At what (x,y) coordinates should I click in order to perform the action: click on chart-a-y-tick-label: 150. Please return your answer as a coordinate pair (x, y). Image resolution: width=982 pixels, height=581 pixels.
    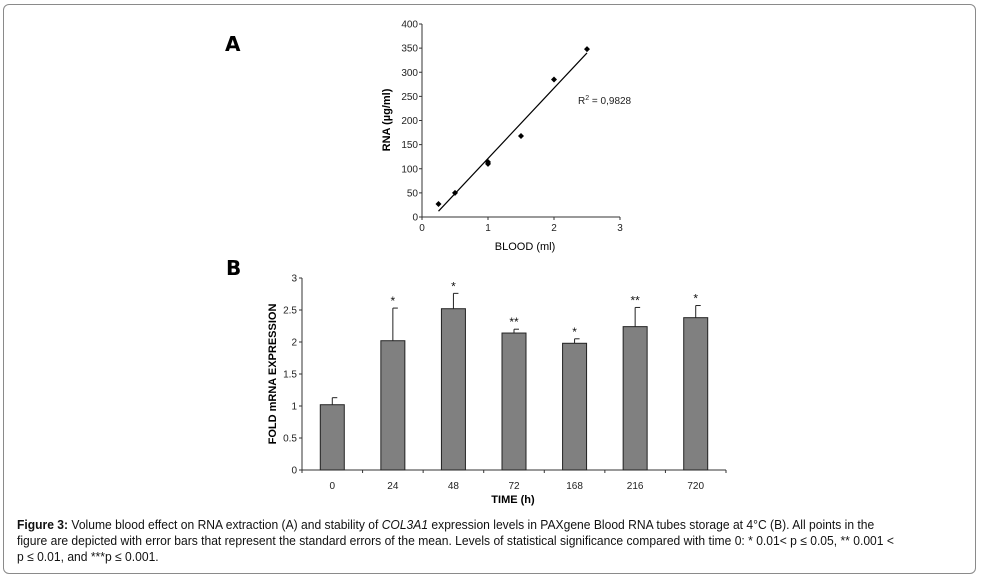
    Looking at the image, I should click on (409, 145).